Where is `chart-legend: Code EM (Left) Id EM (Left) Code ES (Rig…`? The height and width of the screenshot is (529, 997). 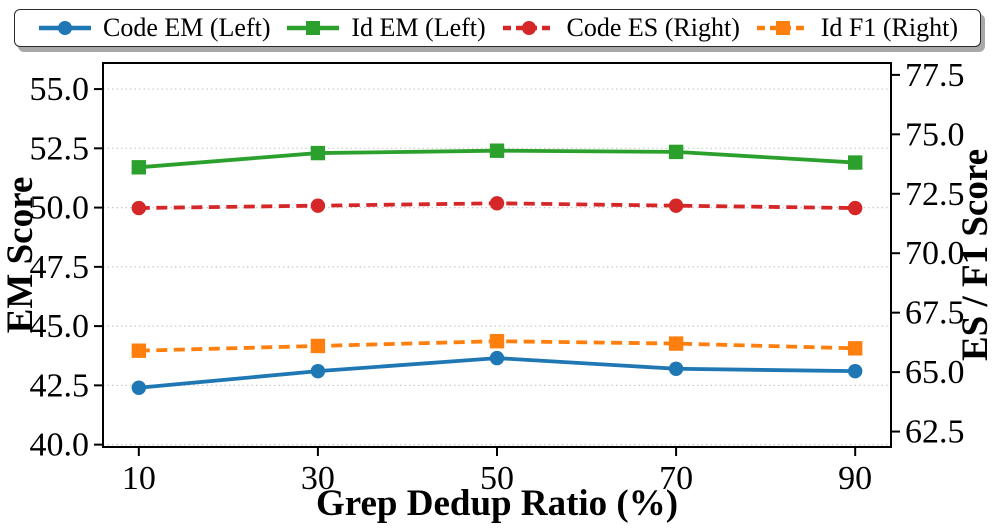
chart-legend: Code EM (Left) Id EM (Left) Code ES (Rig… is located at coordinates (497, 28).